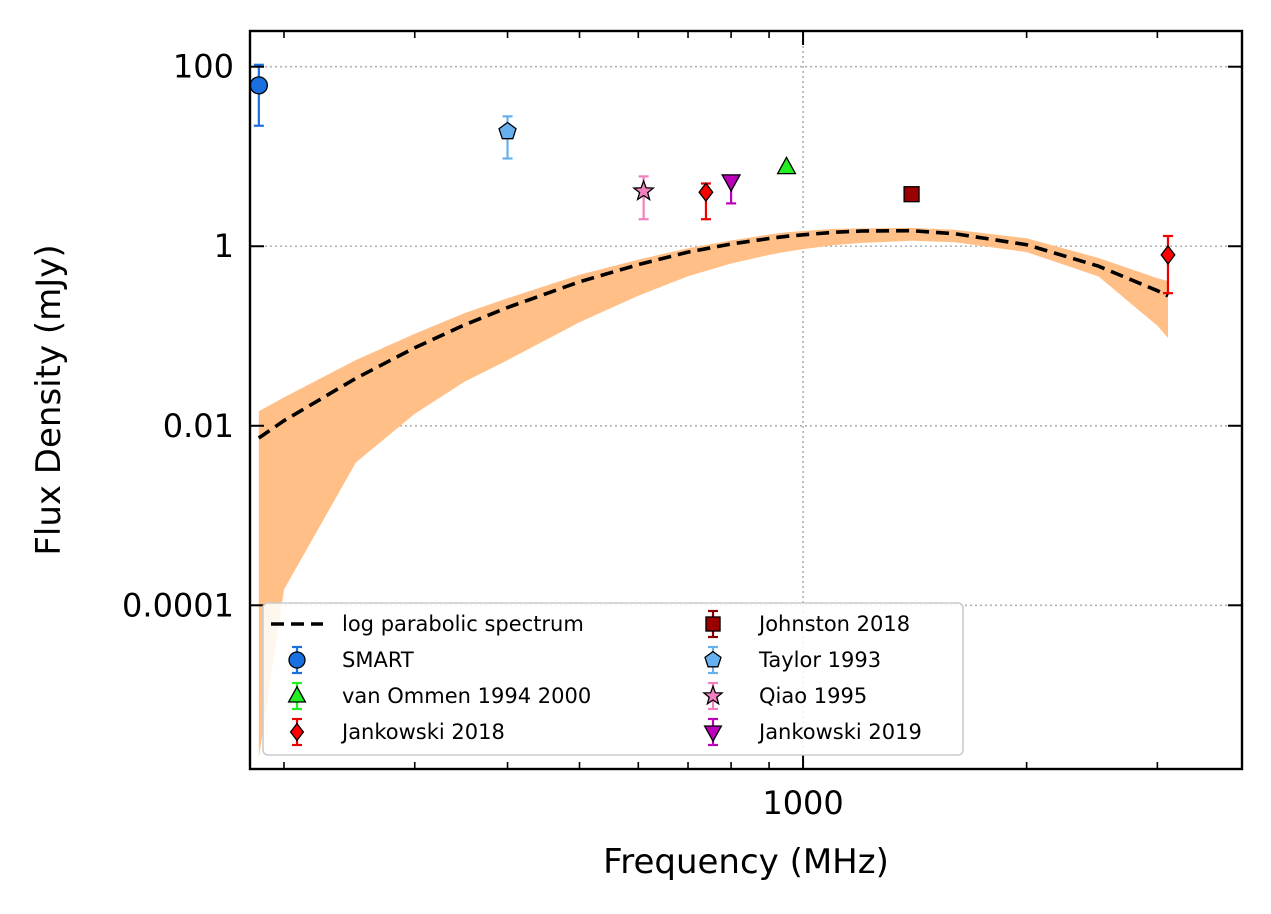  I want to click on y-axis-label: Flux Density (mJy), so click(49, 399).